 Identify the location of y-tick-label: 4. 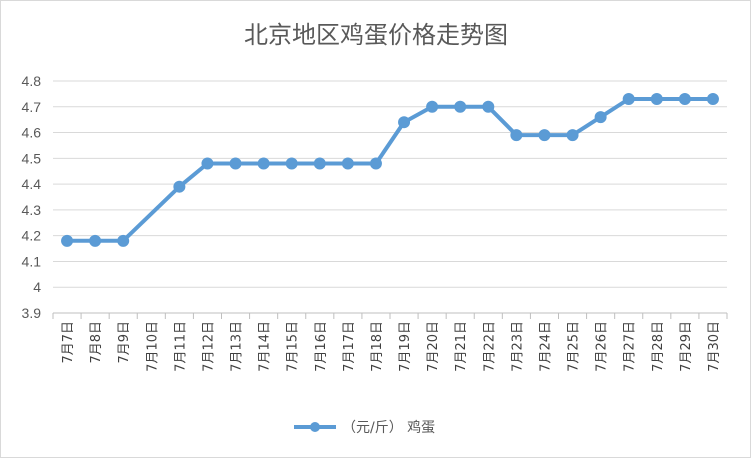
(37, 287).